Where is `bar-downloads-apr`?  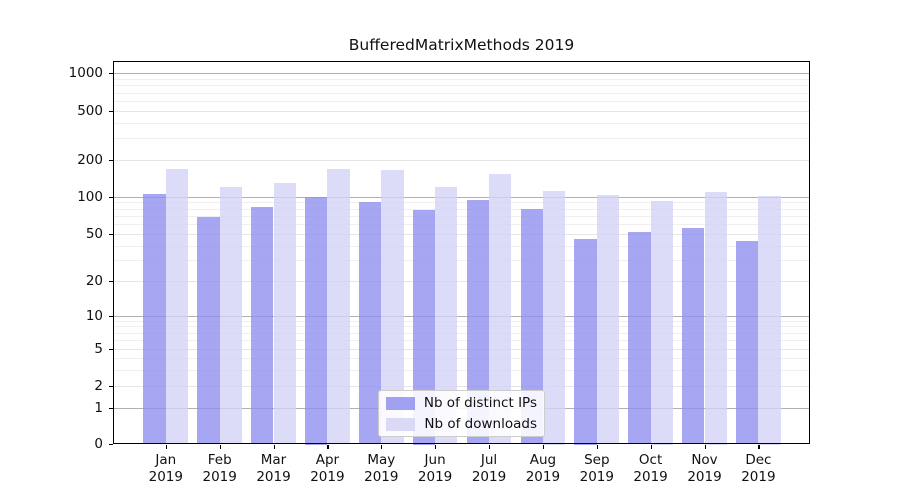
bar-downloads-apr is located at coordinates (338, 306).